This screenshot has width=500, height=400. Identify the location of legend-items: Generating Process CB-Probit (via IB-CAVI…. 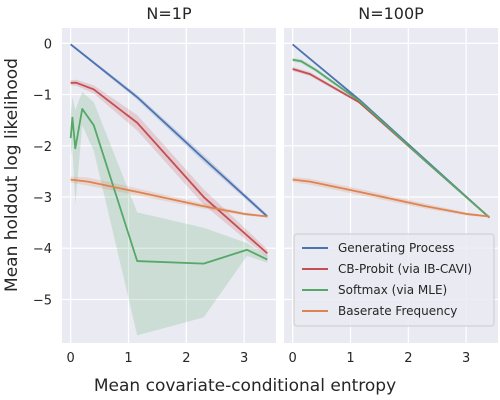
(387, 279).